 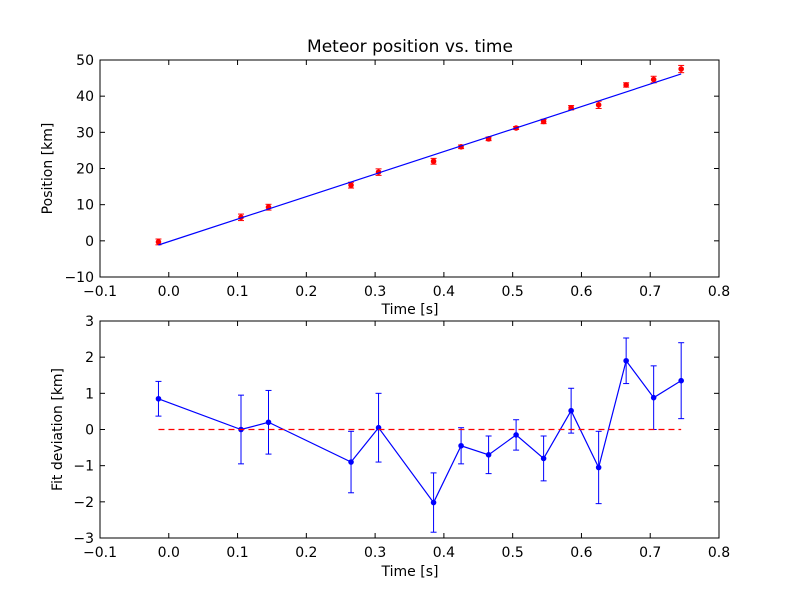 What do you see at coordinates (79, 278) in the screenshot?
I see `y-tick-label: −10` at bounding box center [79, 278].